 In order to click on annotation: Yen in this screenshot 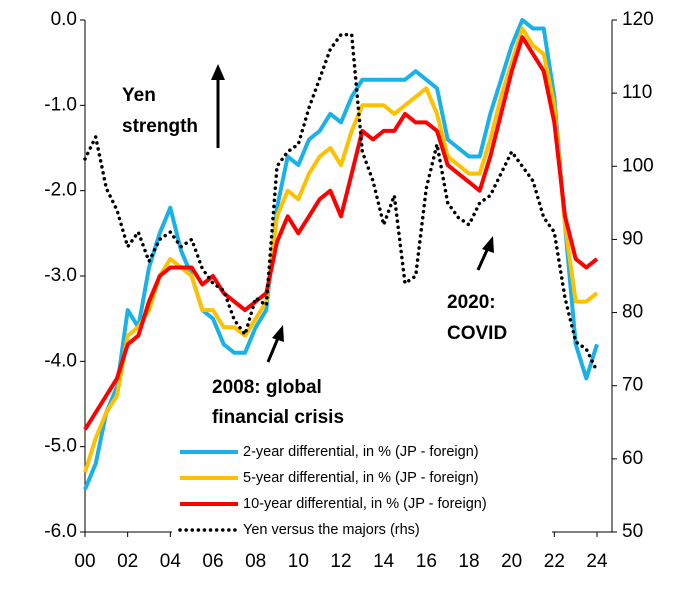, I will do `click(139, 95)`.